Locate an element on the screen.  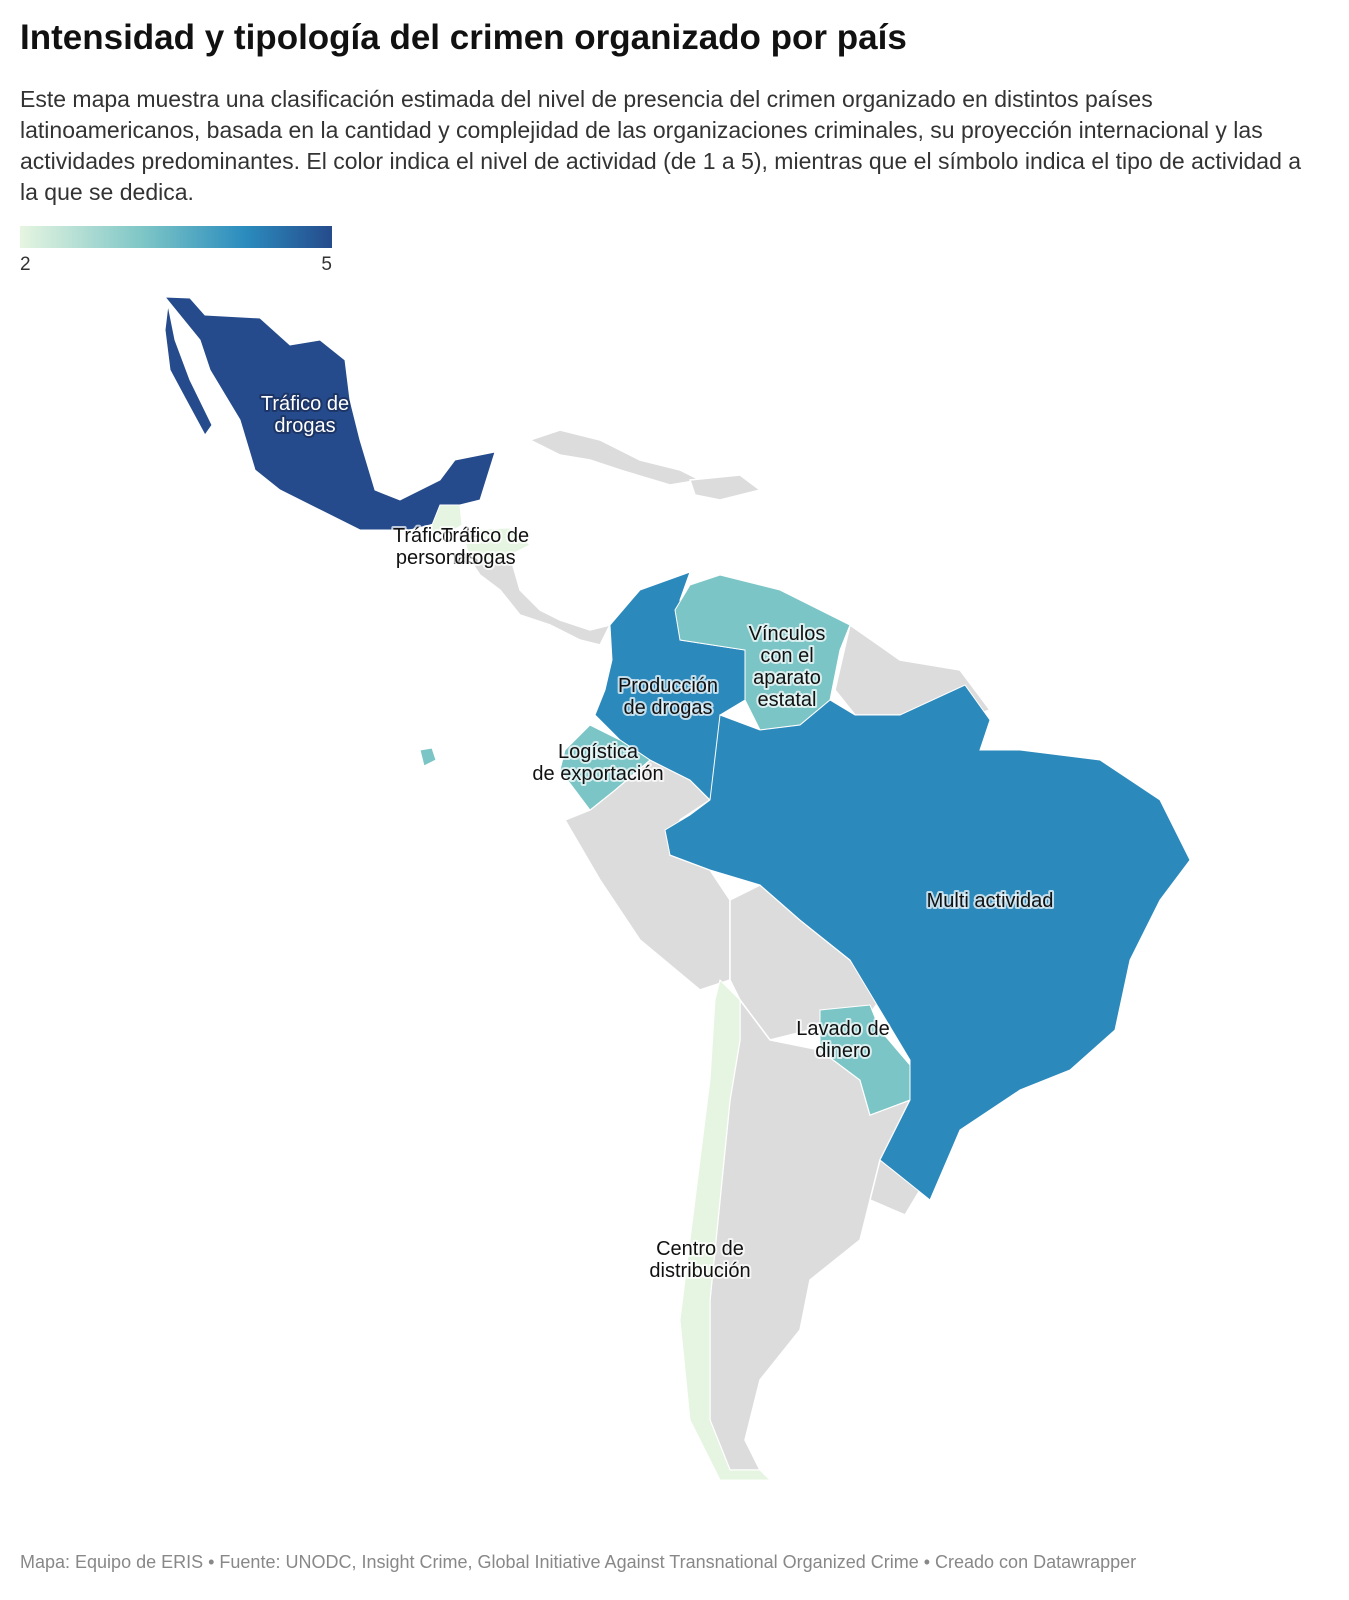
legend-gradient is located at coordinates (176, 237).